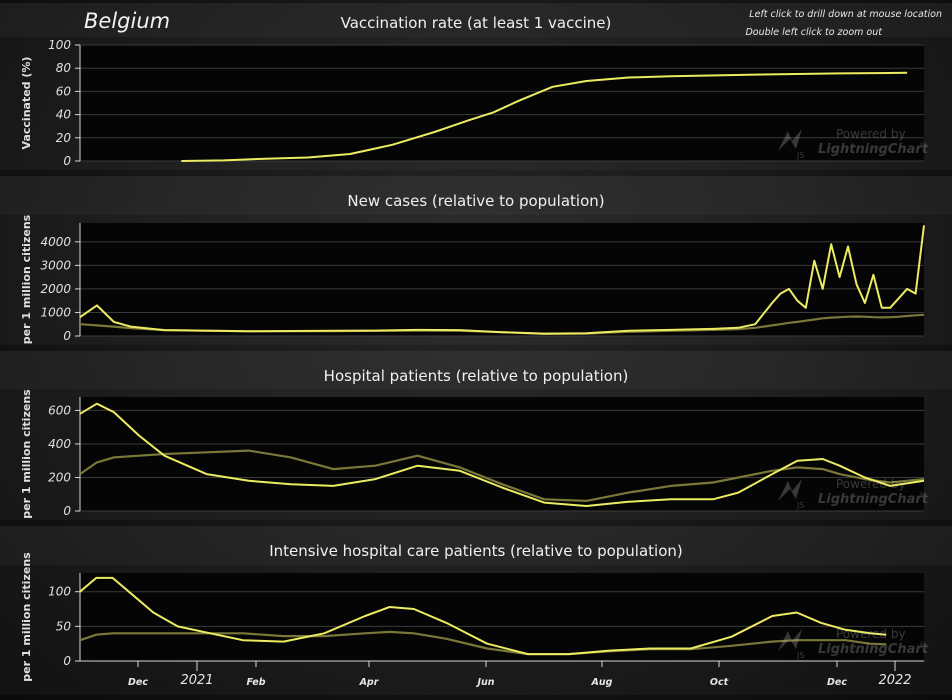 The image size is (952, 700). What do you see at coordinates (256, 682) in the screenshot?
I see `x-tick-label: Feb` at bounding box center [256, 682].